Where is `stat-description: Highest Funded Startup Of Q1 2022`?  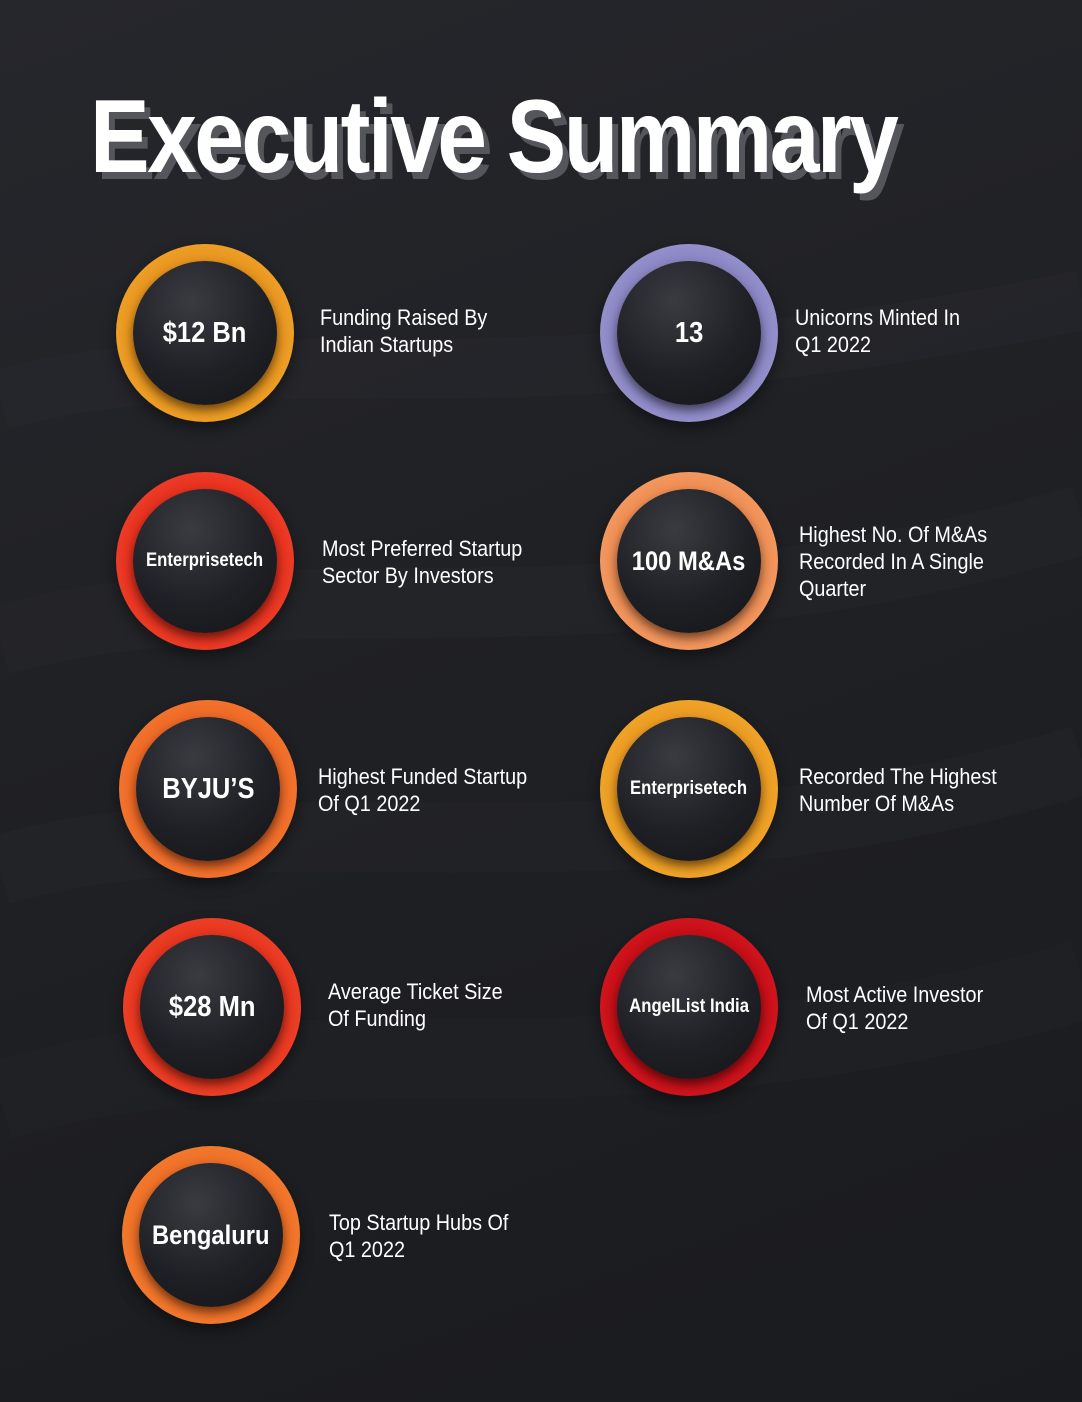
stat-description: Highest Funded Startup Of Q1 2022 is located at coordinates (426, 790).